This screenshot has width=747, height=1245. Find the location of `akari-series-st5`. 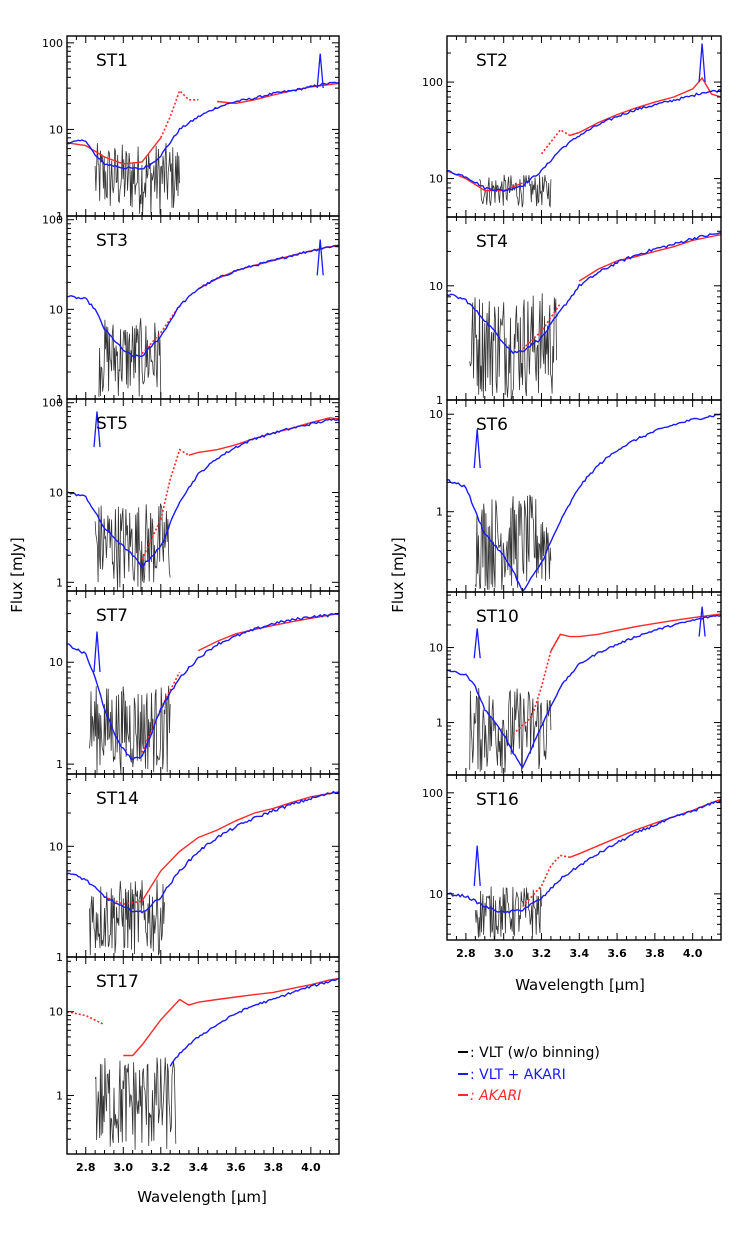

akari-series-st5 is located at coordinates (263, 436).